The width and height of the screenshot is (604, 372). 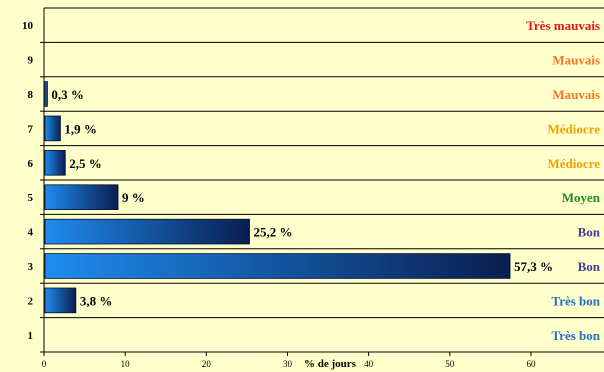 What do you see at coordinates (31, 61) in the screenshot?
I see `y-tick-label: 9` at bounding box center [31, 61].